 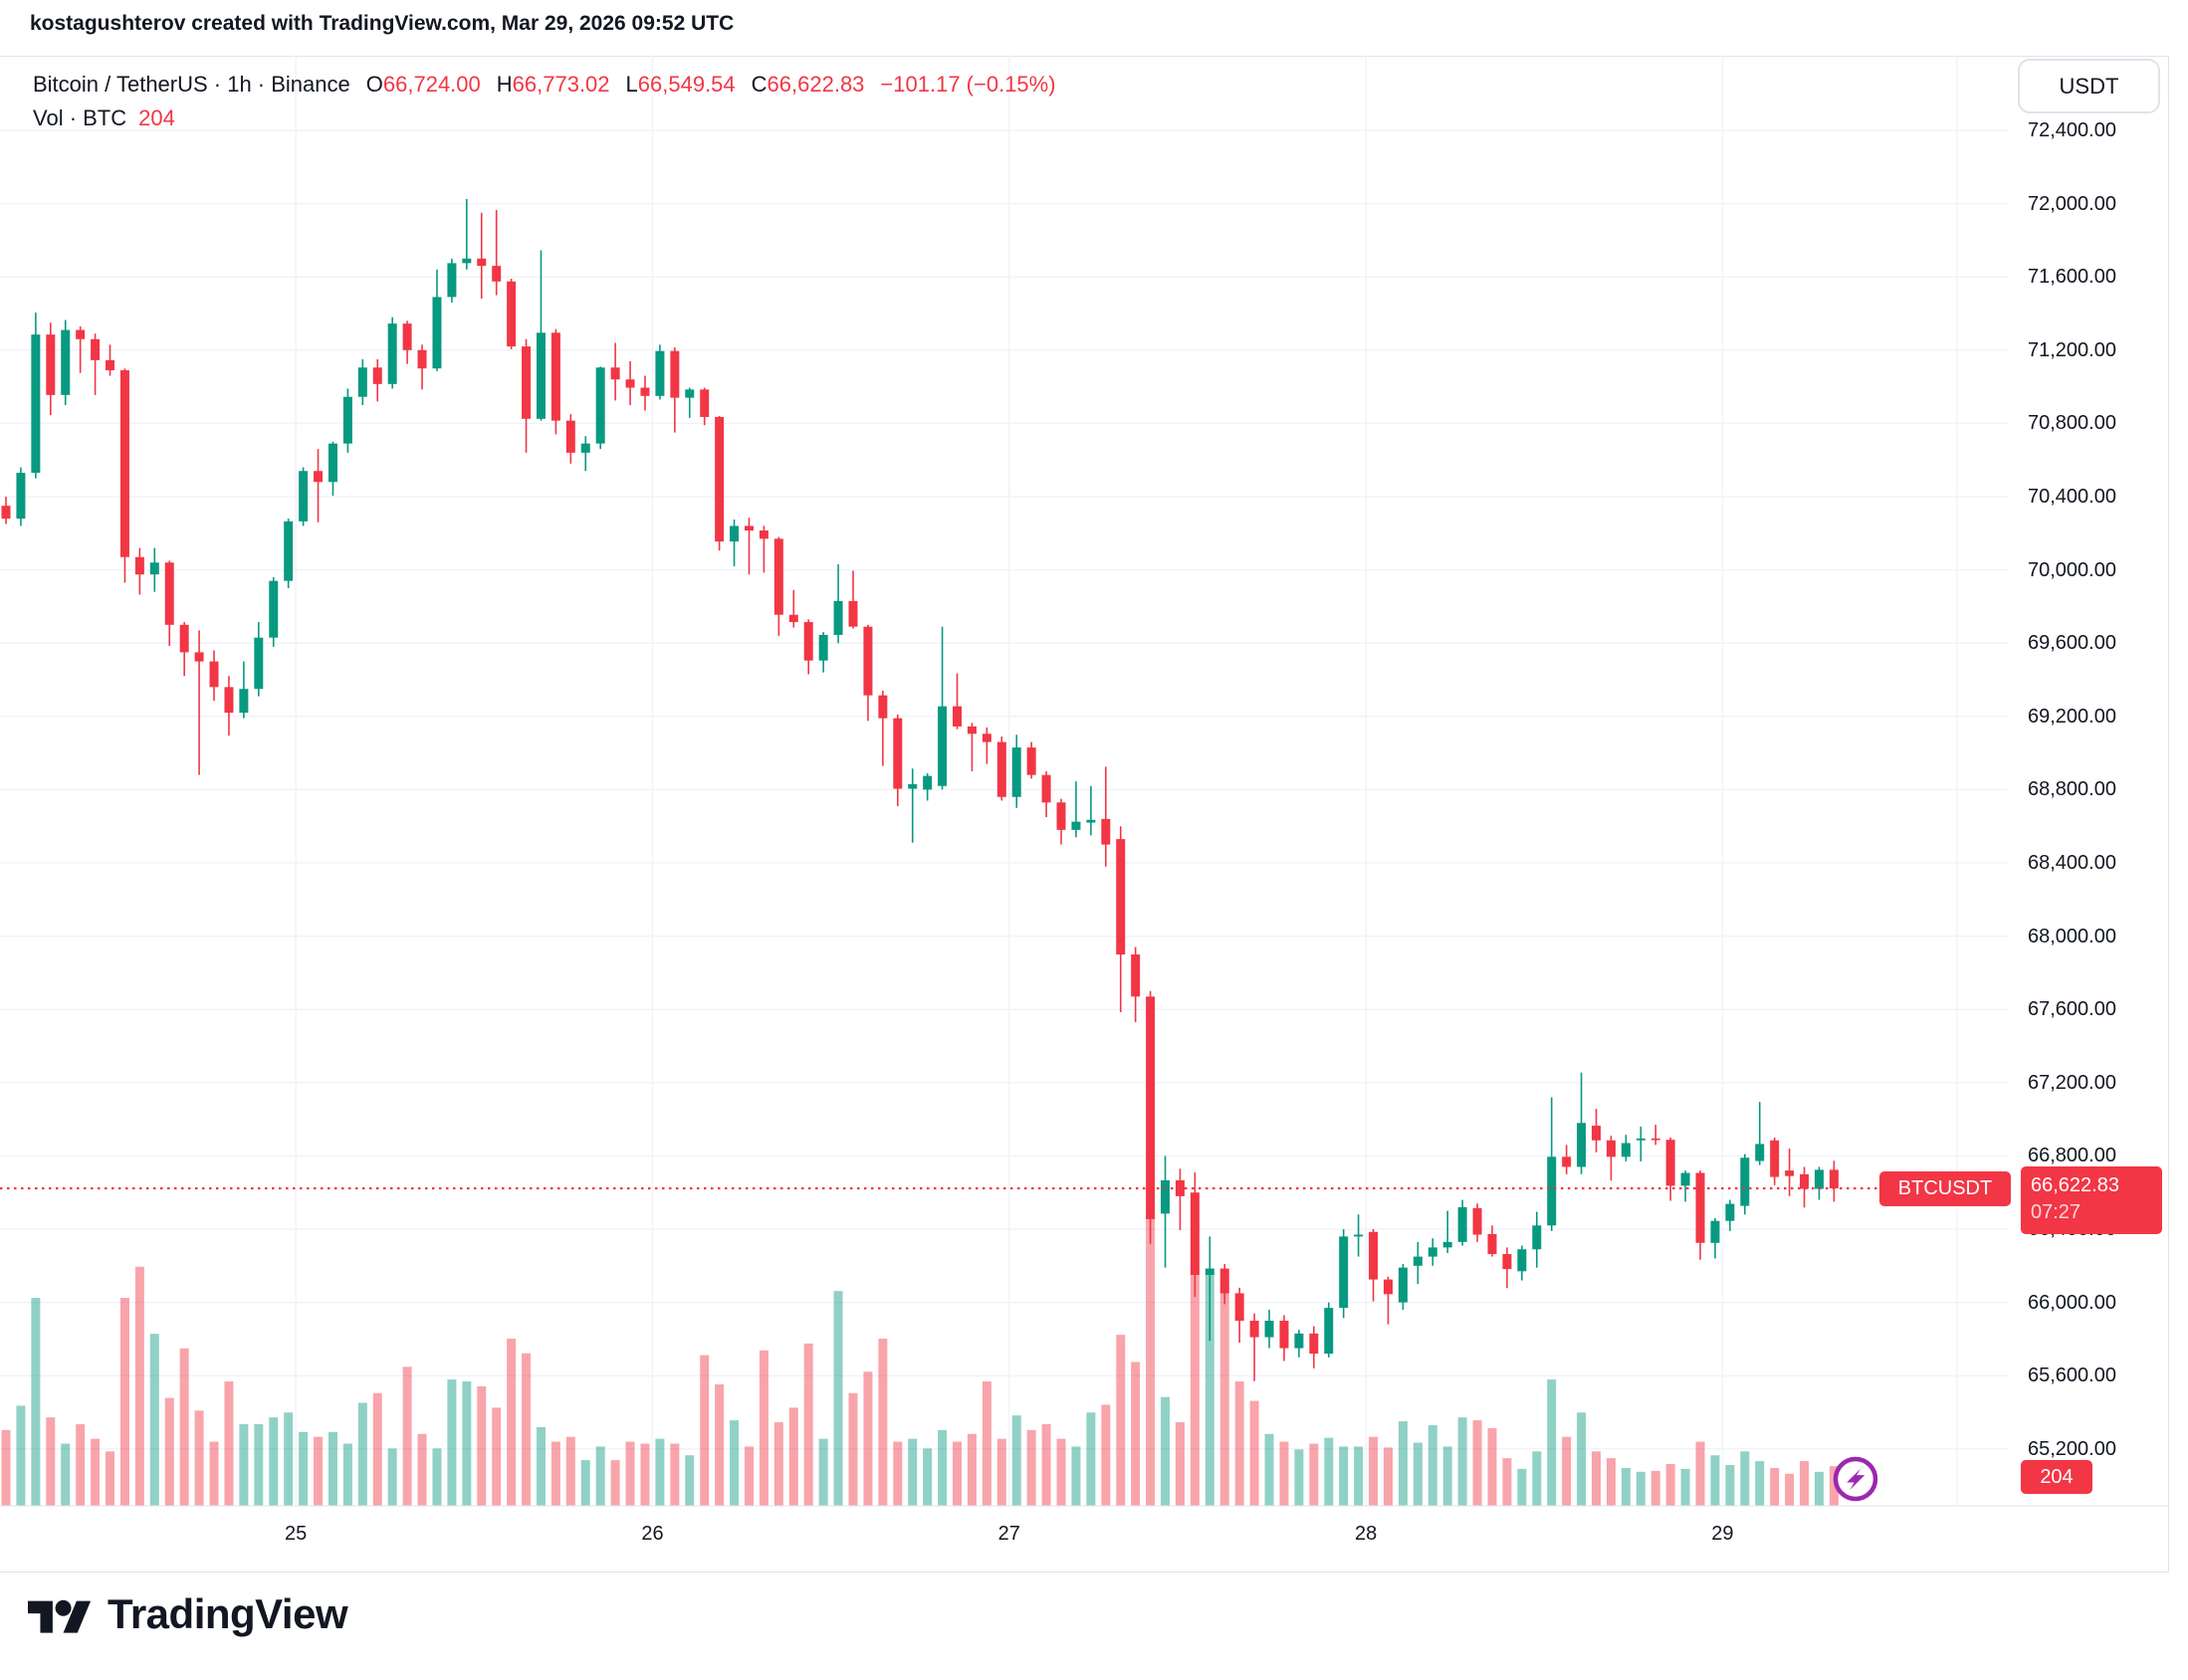 What do you see at coordinates (2072, 423) in the screenshot?
I see `y-axis-label: 70,800.00` at bounding box center [2072, 423].